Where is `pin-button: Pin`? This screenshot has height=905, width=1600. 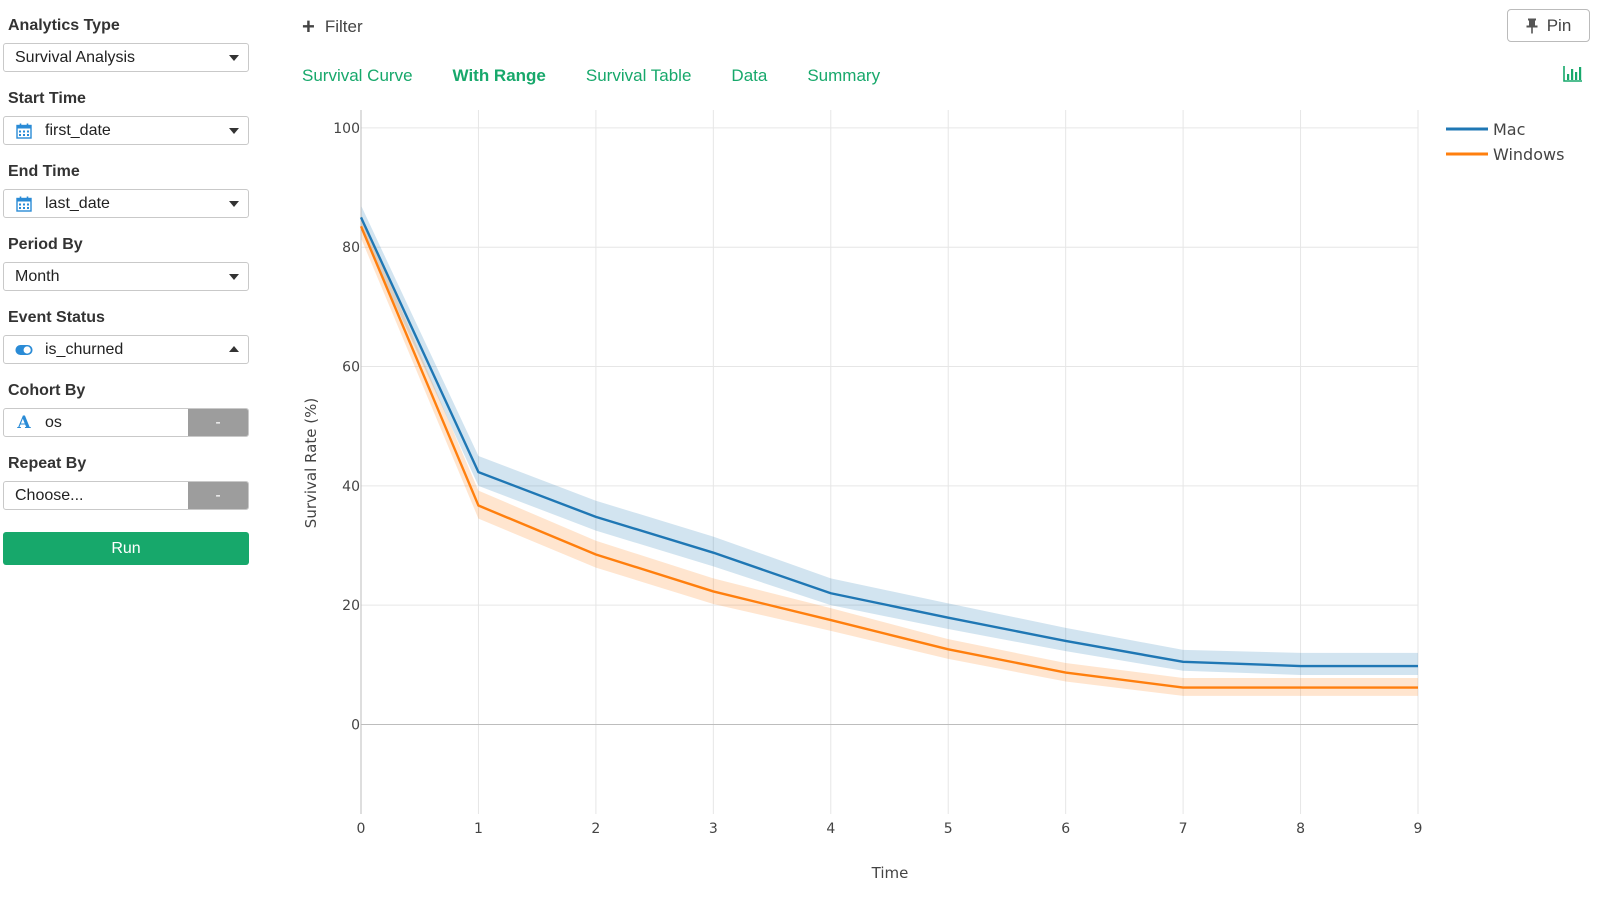 pin-button: Pin is located at coordinates (1548, 25).